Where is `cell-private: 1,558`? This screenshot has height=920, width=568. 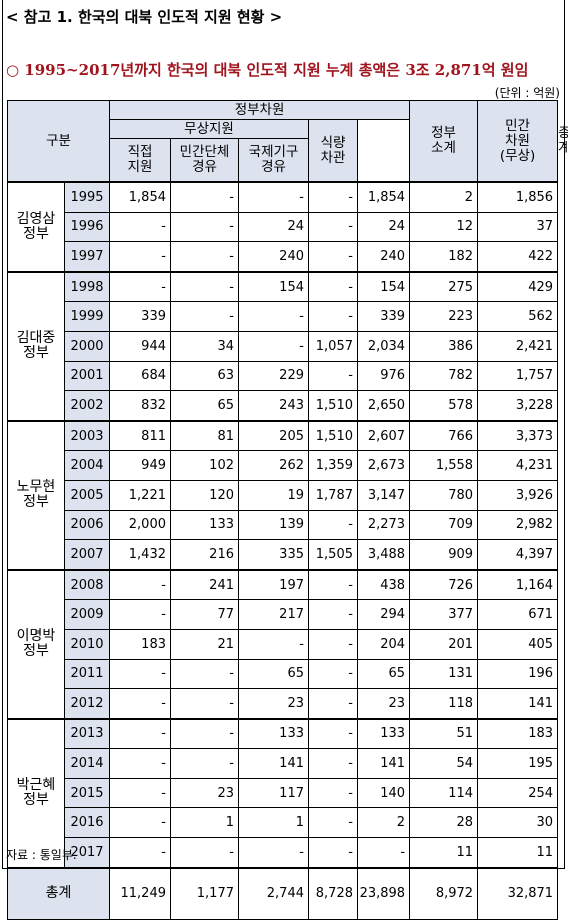
cell-private: 1,558 is located at coordinates (444, 465).